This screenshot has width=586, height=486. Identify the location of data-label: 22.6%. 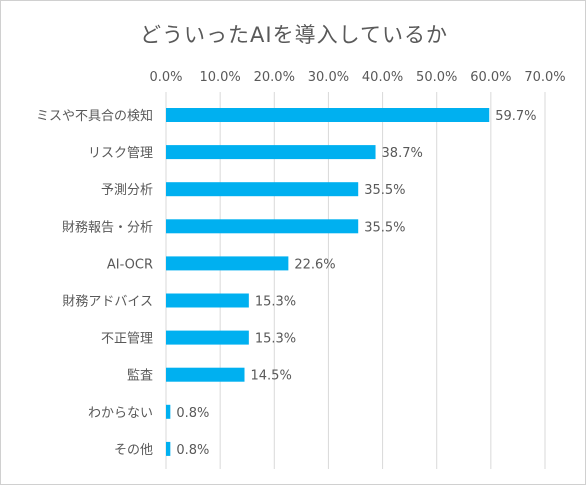
(314, 264).